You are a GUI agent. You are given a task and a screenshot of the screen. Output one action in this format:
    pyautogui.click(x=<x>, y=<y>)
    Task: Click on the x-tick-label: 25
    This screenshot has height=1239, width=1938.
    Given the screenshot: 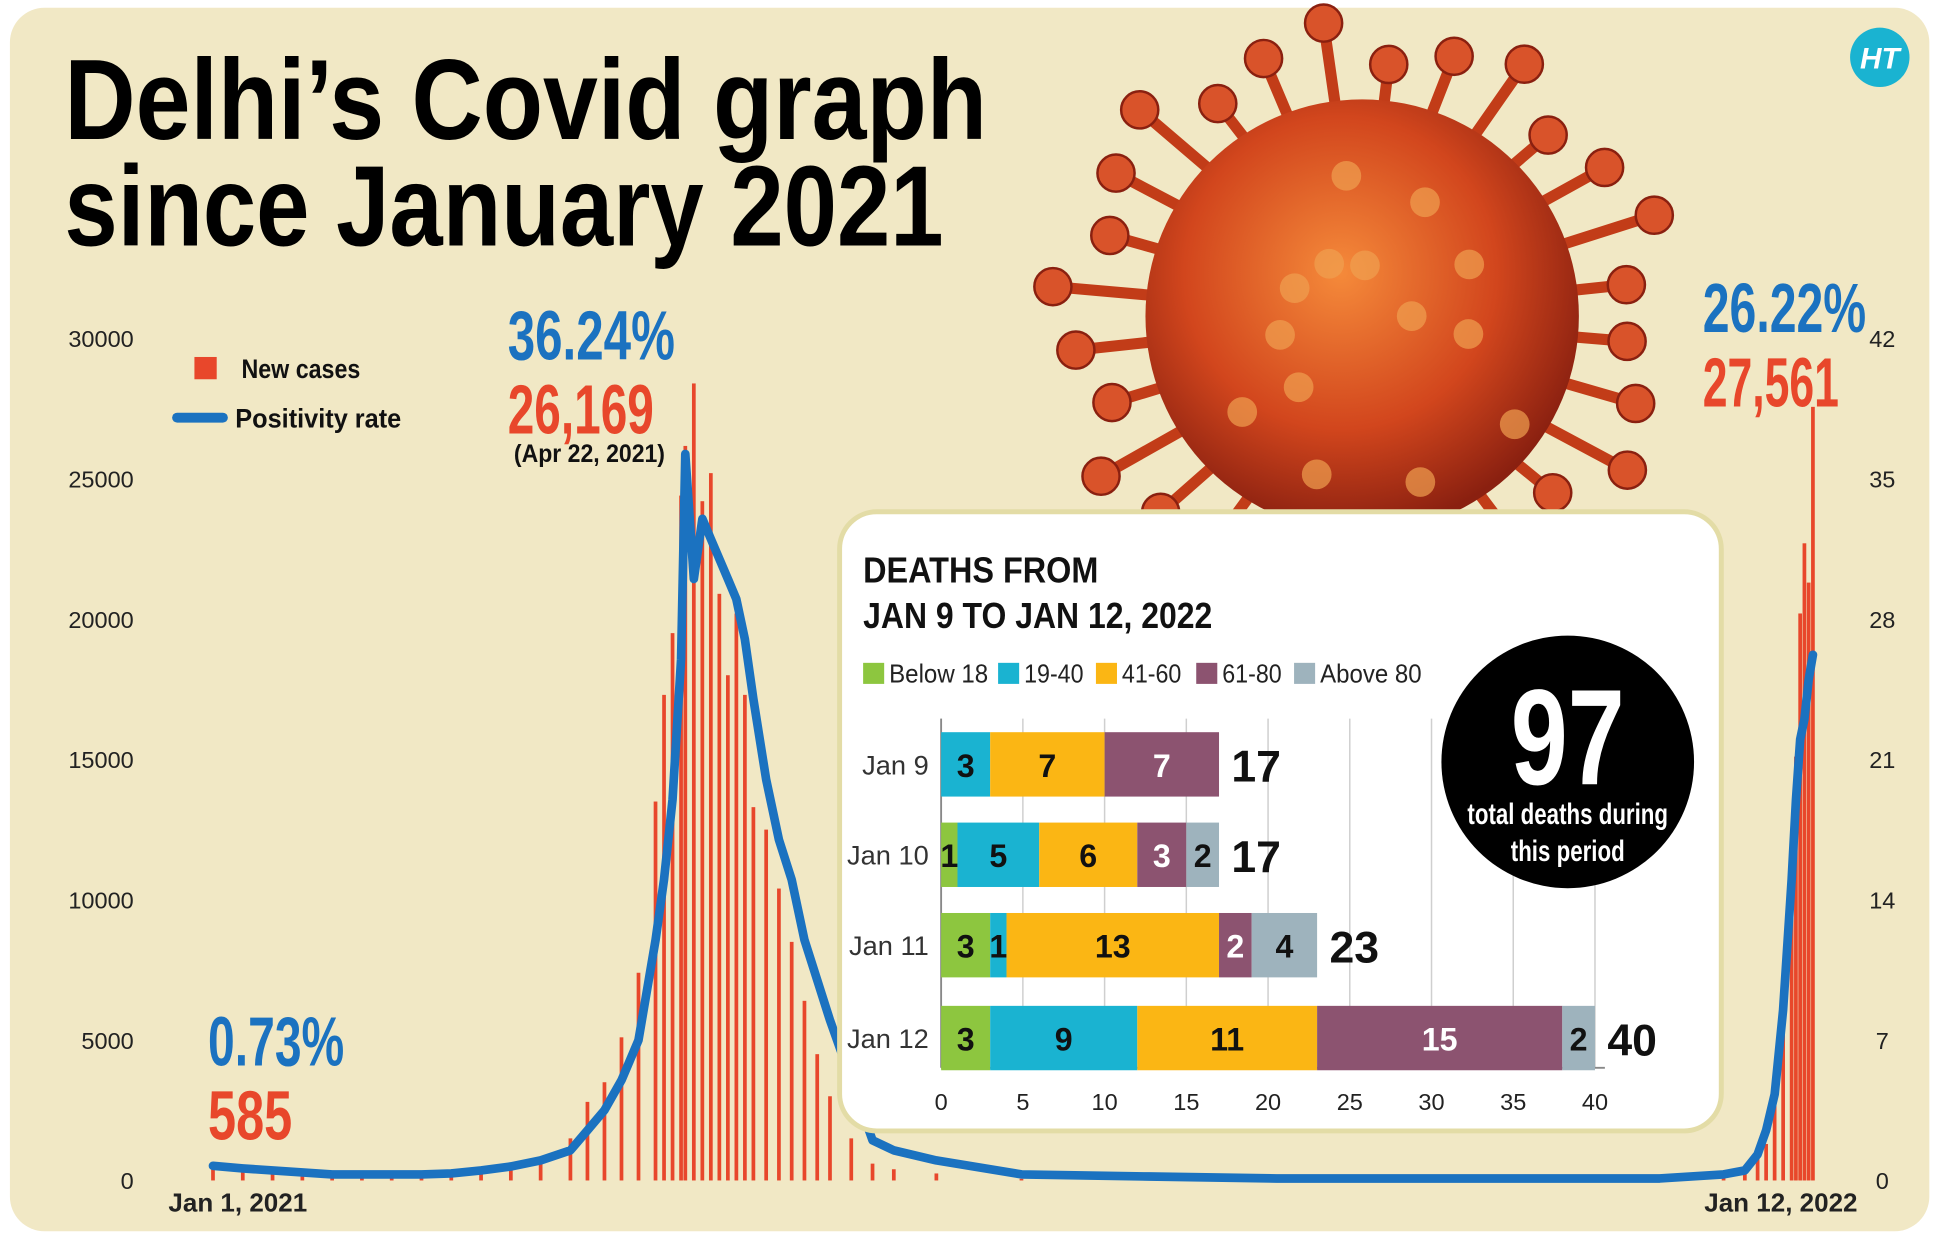 What is the action you would take?
    pyautogui.click(x=1350, y=1102)
    